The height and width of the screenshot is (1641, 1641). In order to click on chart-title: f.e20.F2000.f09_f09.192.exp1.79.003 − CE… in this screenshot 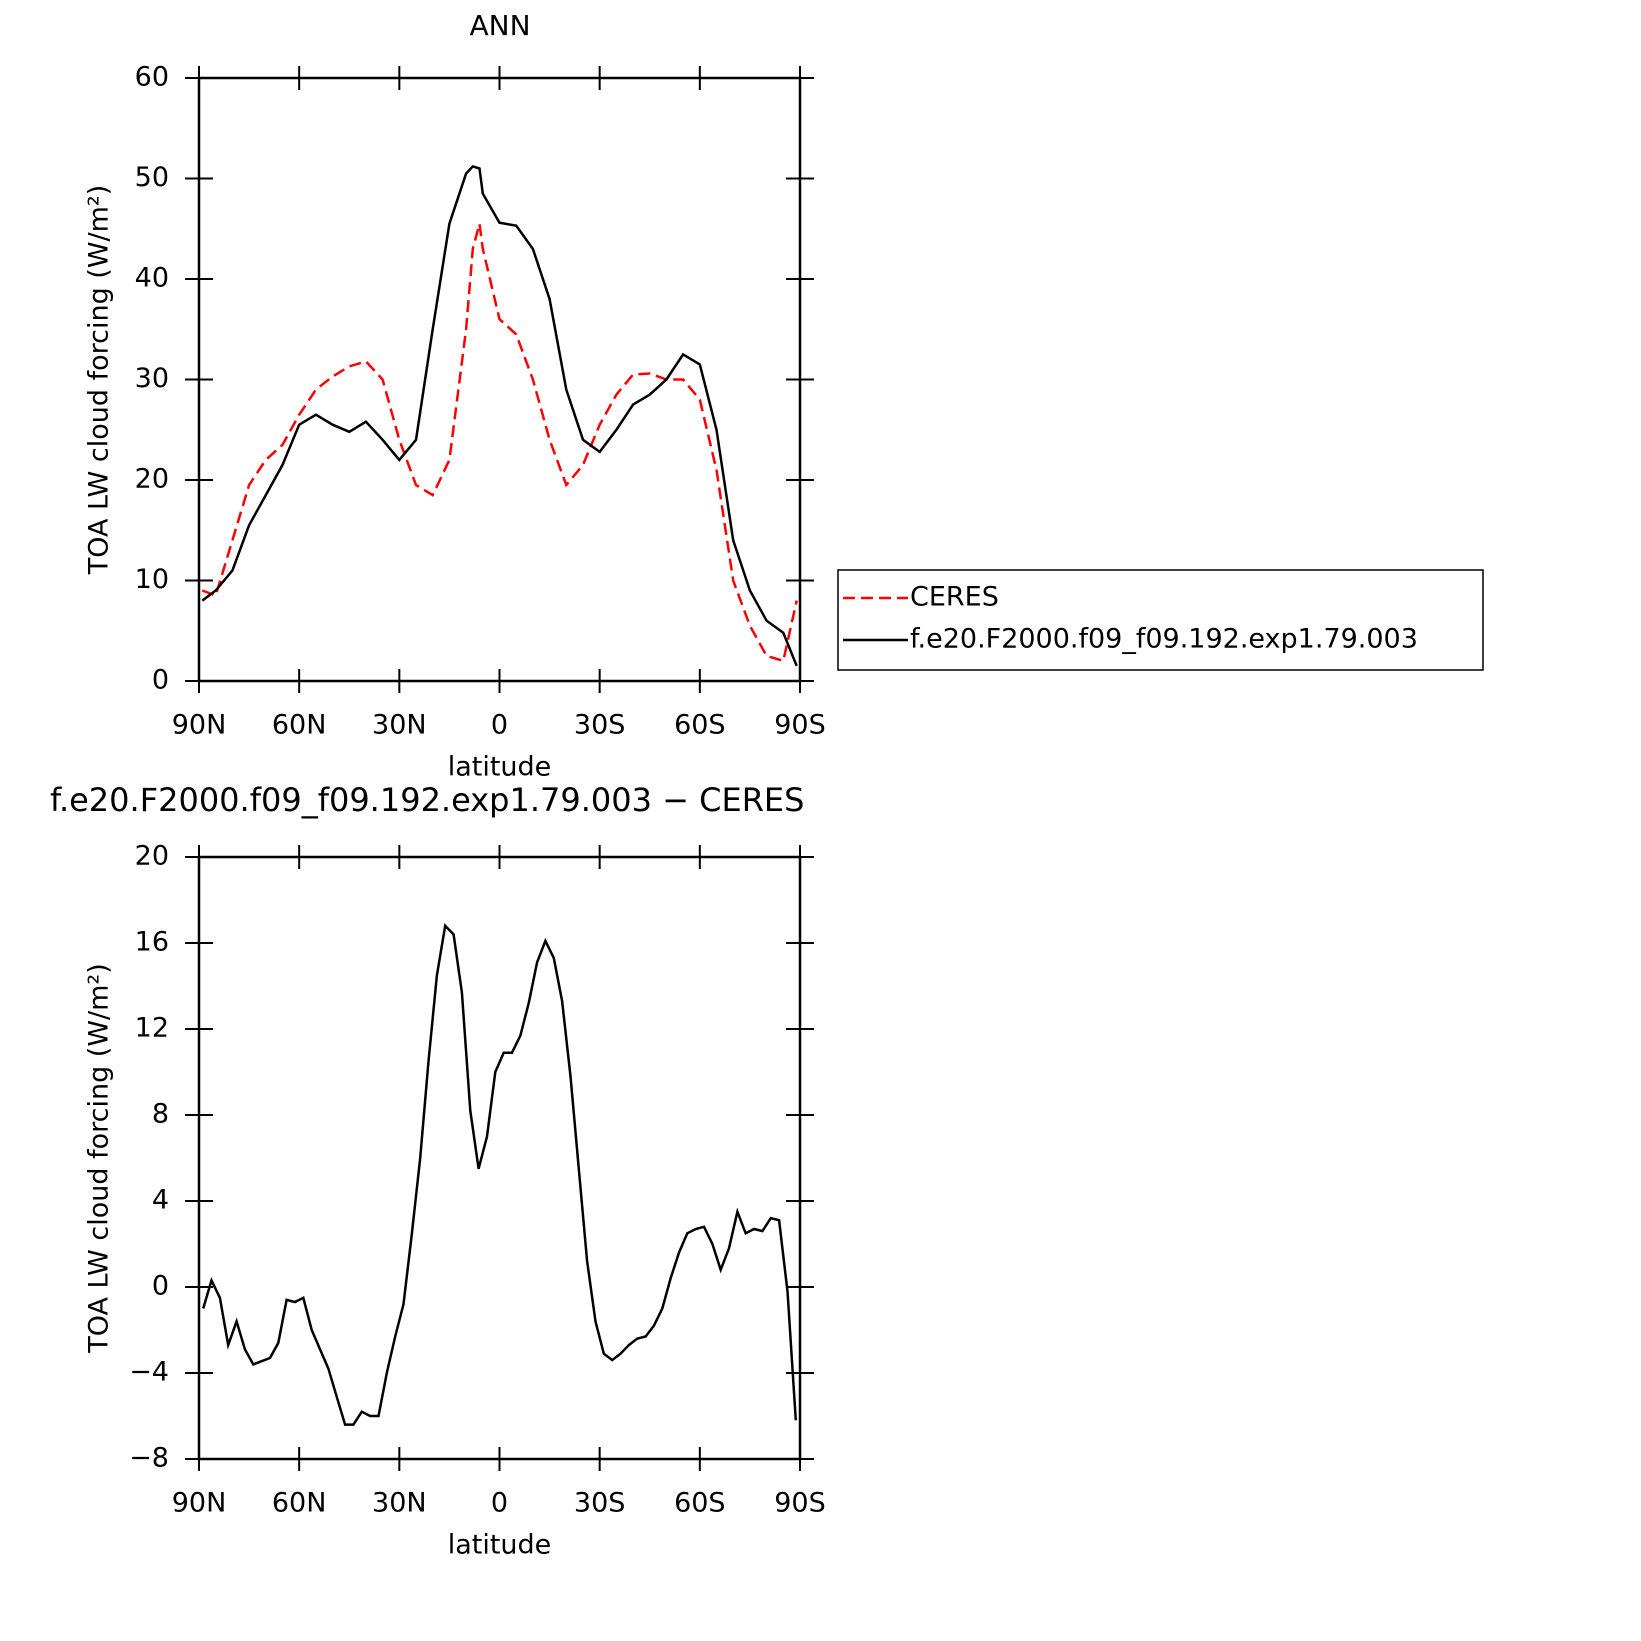, I will do `click(427, 800)`.